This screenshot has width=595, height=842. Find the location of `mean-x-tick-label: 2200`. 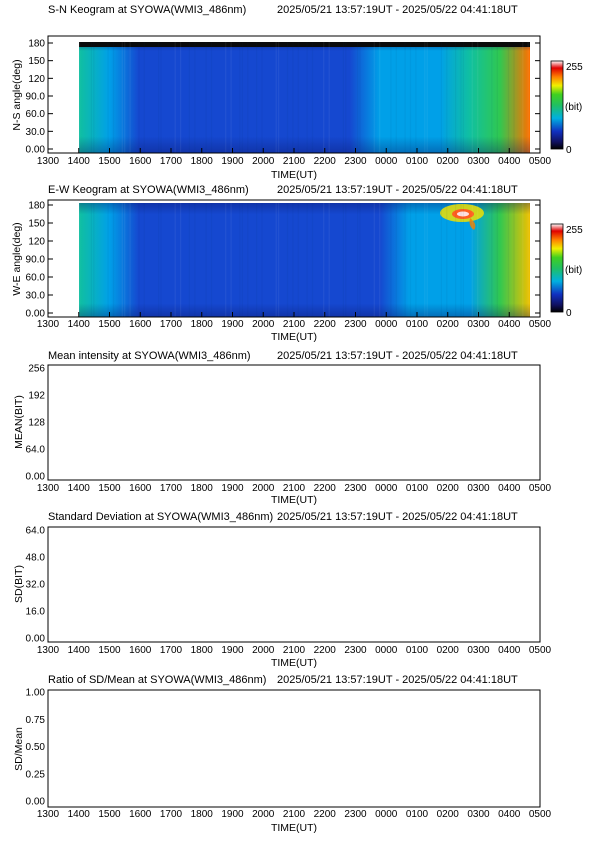

mean-x-tick-label: 2200 is located at coordinates (325, 488).